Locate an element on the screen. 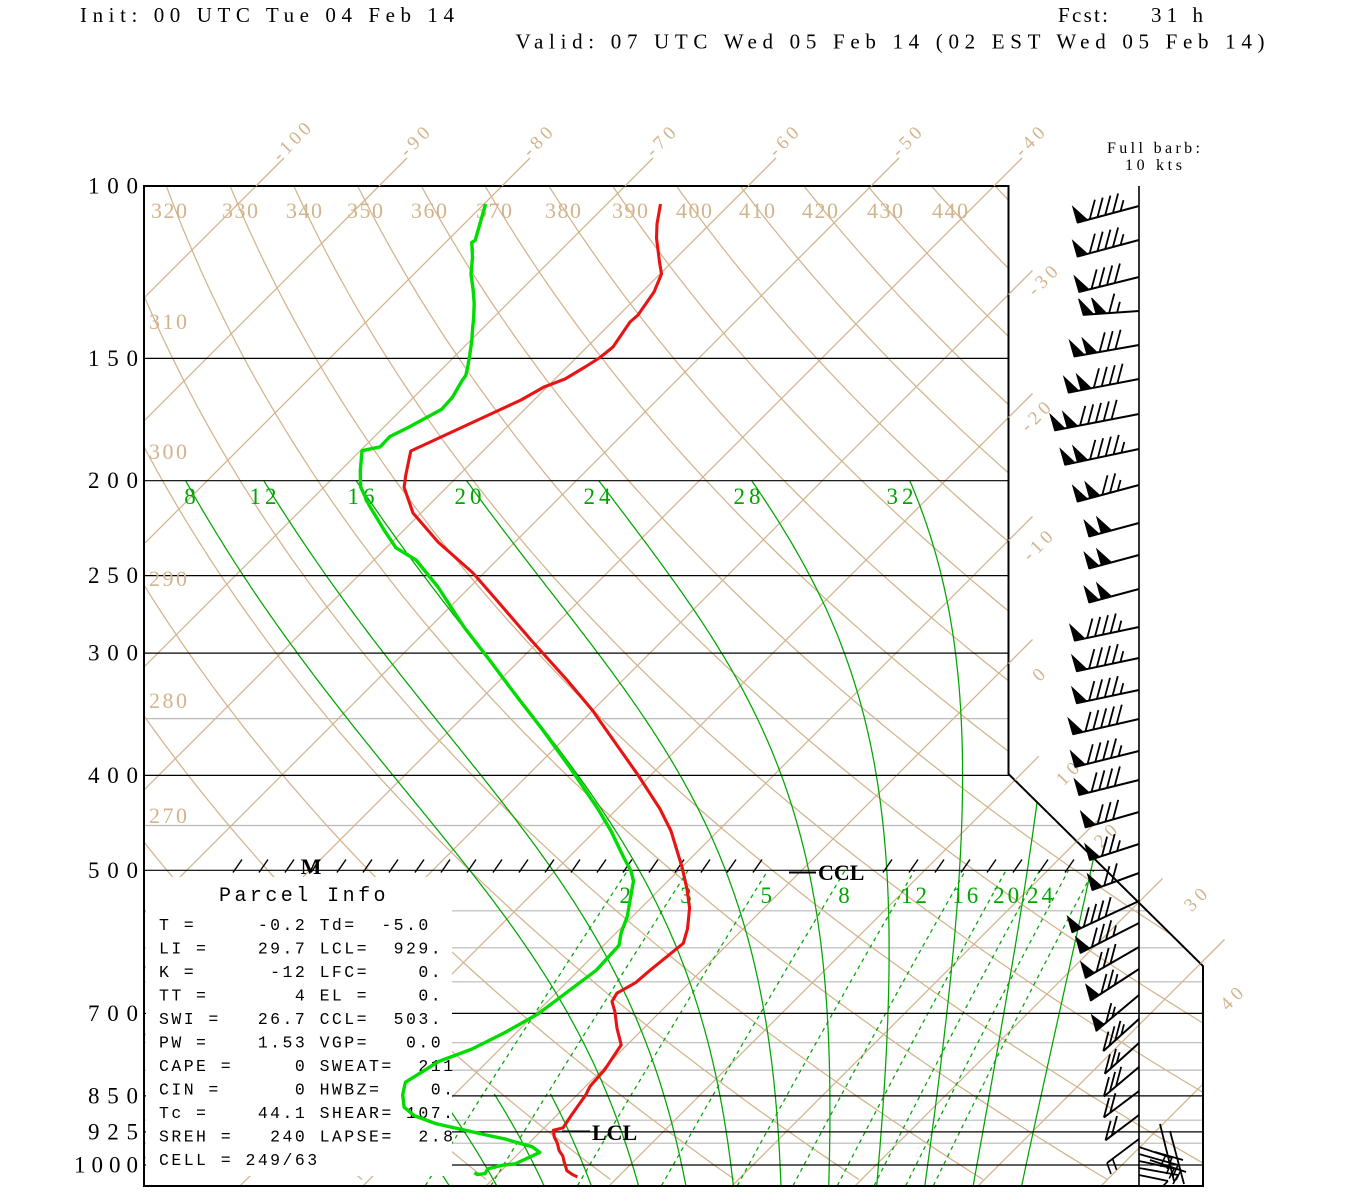  svg-text: 3 is located at coordinates (686, 895).